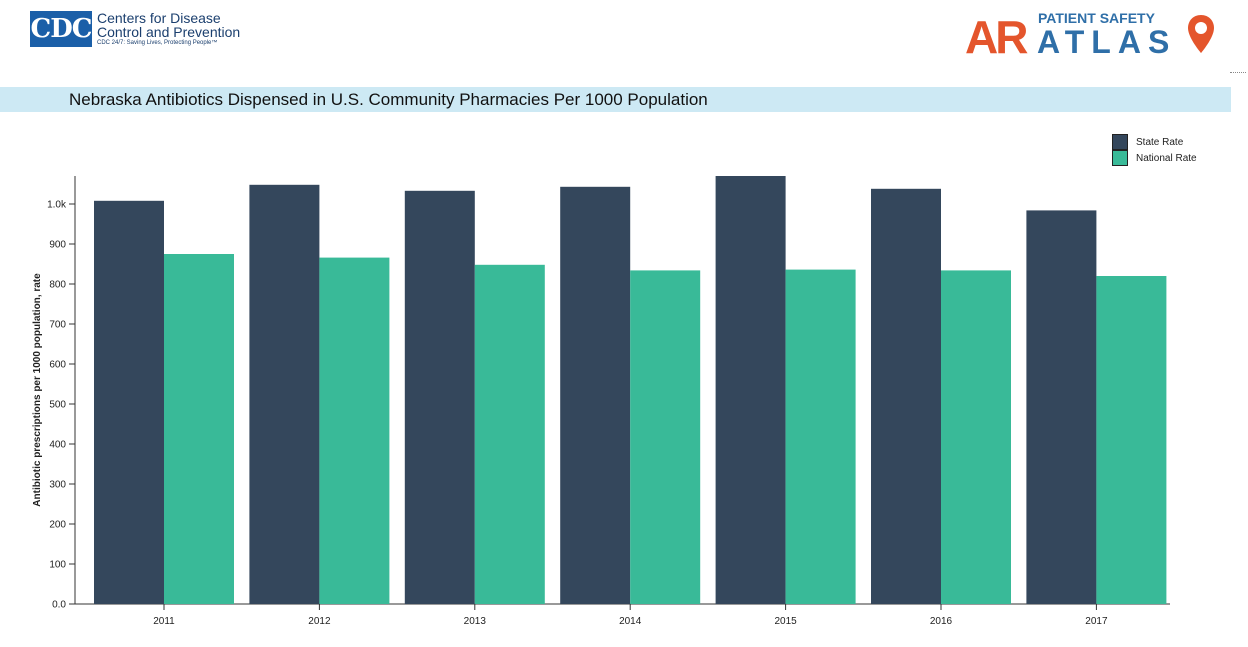  What do you see at coordinates (1238, 72) in the screenshot?
I see `header-divider` at bounding box center [1238, 72].